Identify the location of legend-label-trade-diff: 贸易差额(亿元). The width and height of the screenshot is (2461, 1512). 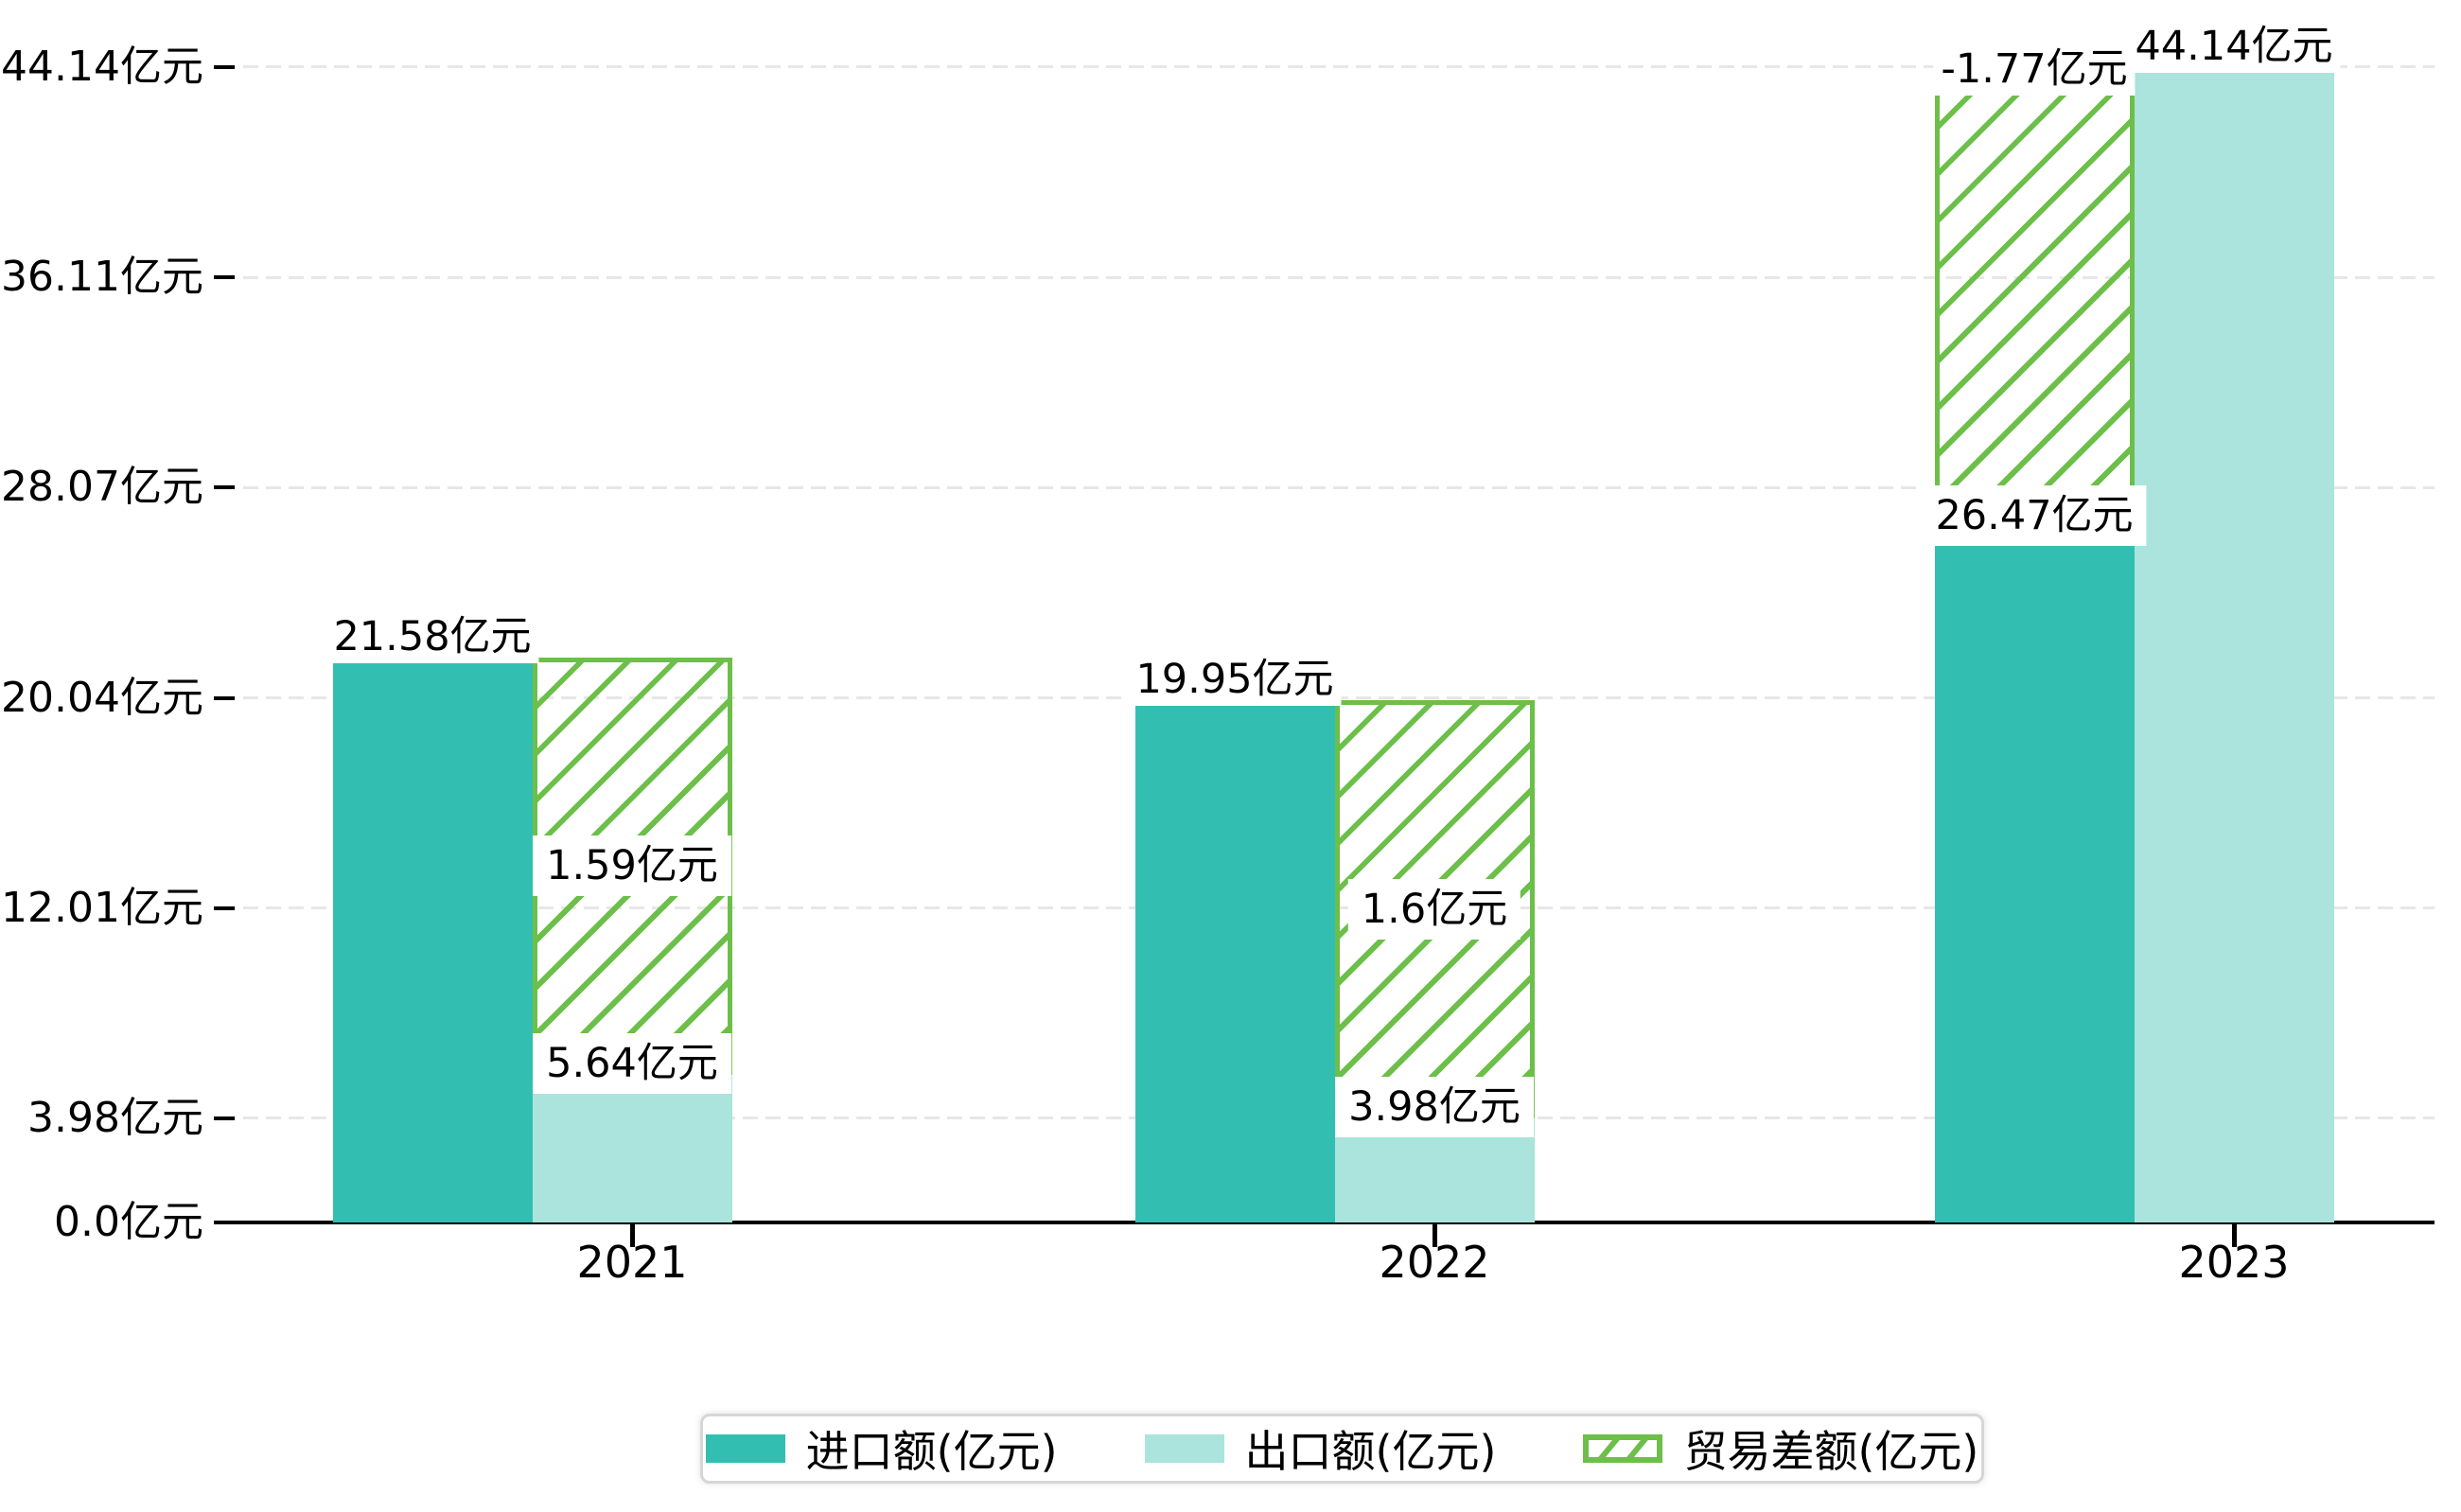
(1831, 1451).